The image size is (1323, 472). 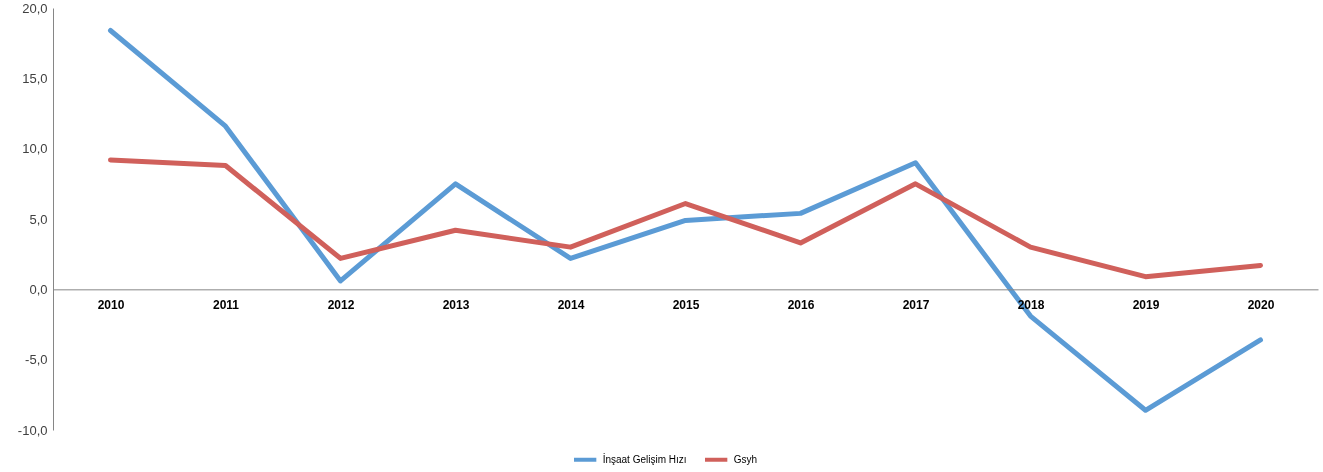 What do you see at coordinates (38, 219) in the screenshot?
I see `y-tick-label: 5,0` at bounding box center [38, 219].